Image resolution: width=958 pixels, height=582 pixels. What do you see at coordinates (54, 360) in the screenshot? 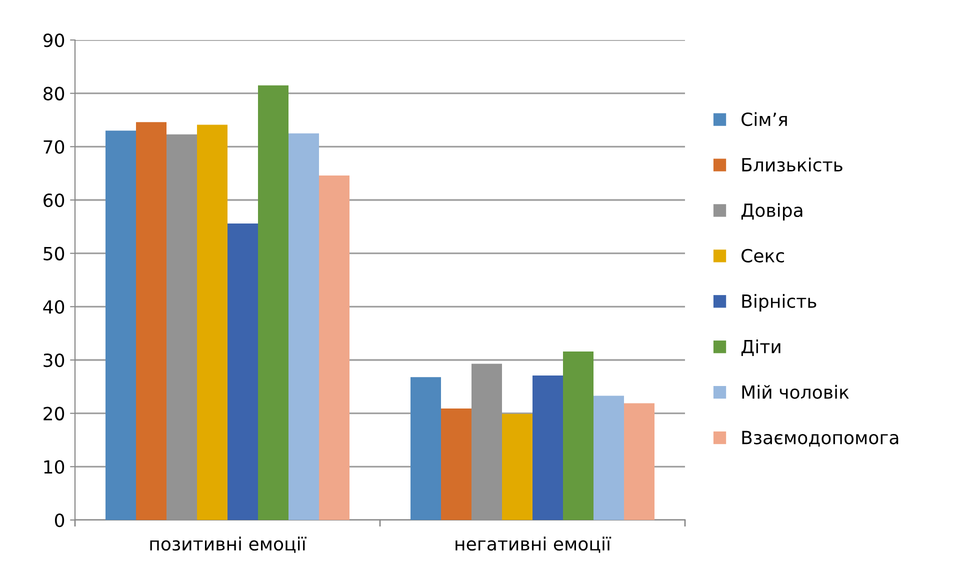
I see `y-tick-label: 30` at bounding box center [54, 360].